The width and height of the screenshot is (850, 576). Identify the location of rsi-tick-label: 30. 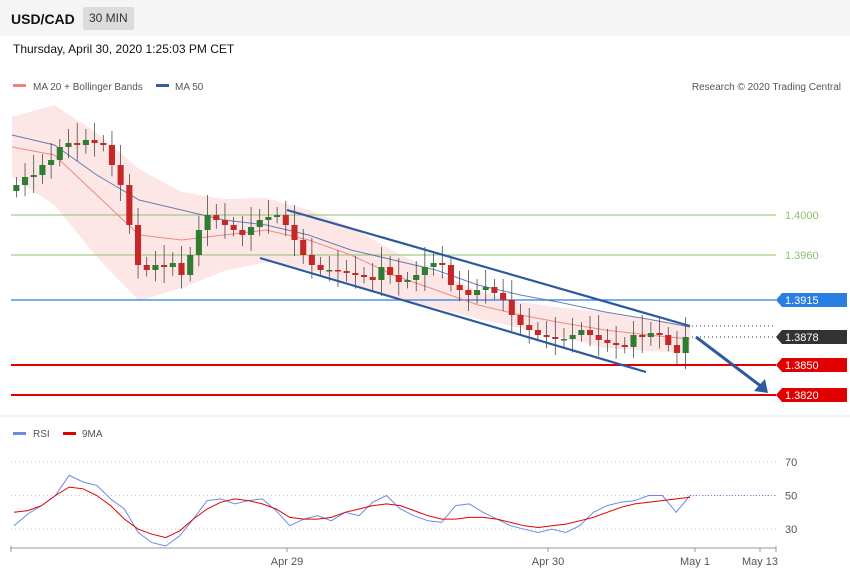
(791, 530).